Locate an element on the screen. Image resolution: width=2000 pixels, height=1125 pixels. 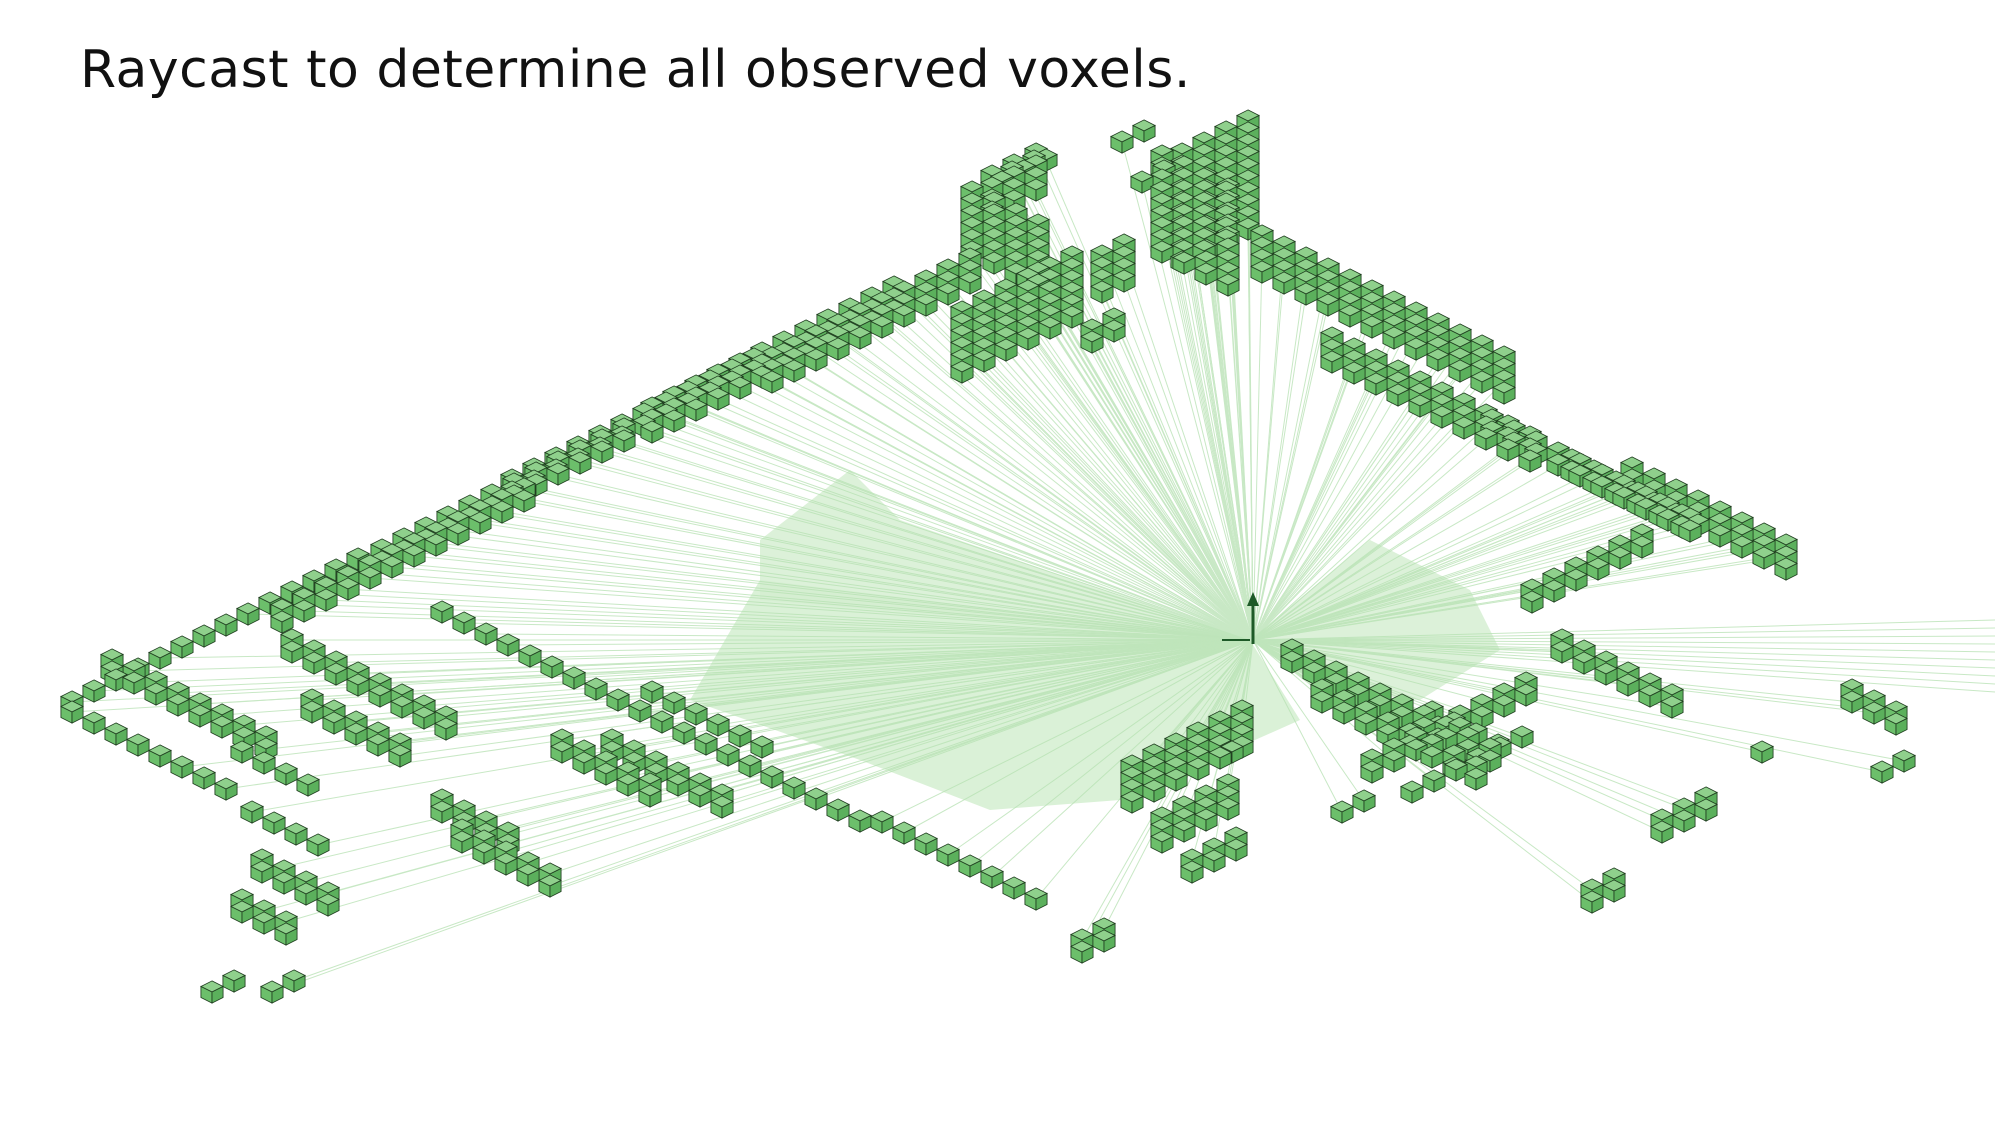
up-arrow-icon is located at coordinates (1240, 618).